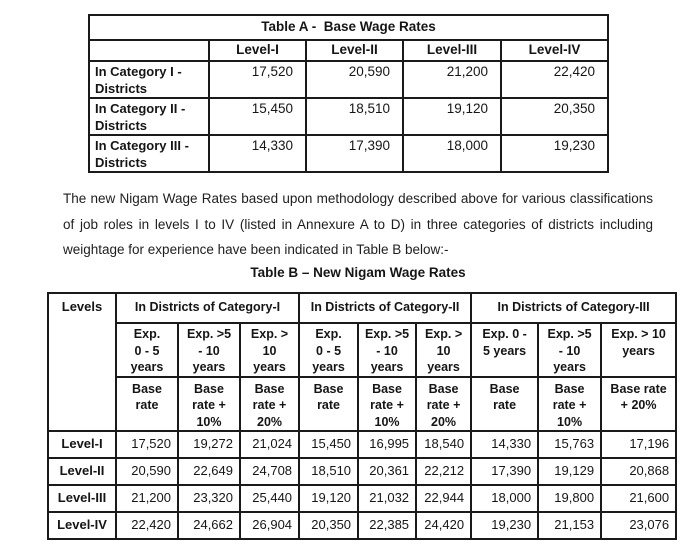 The image size is (689, 544). I want to click on group-header-category-3: In Districts of Category-III, so click(574, 308).